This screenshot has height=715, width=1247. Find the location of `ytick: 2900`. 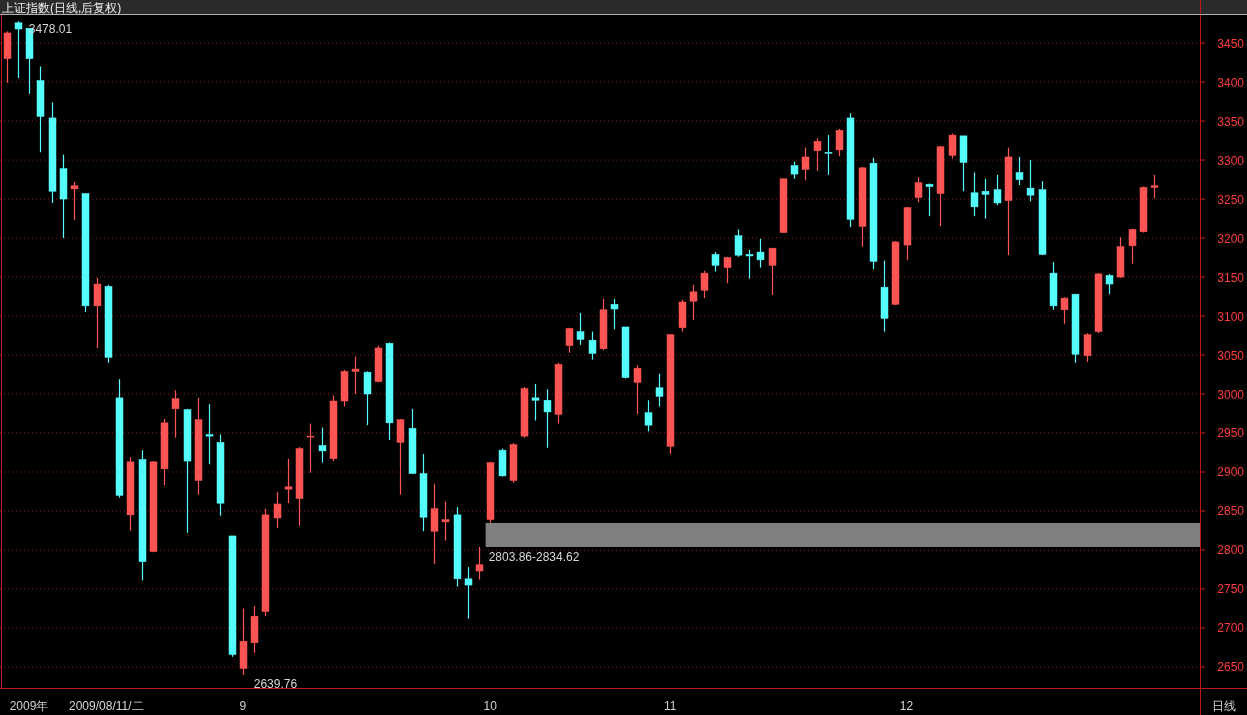

ytick: 2900 is located at coordinates (1230, 472).